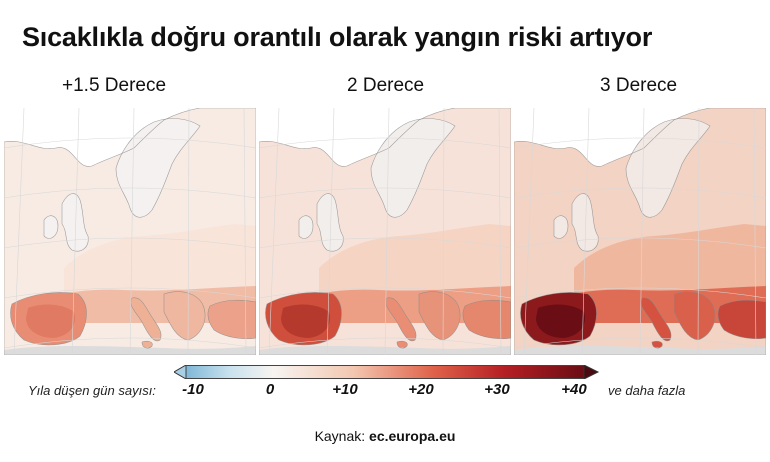 The width and height of the screenshot is (770, 462). Describe the element at coordinates (647, 390) in the screenshot. I see `legend-more-label: ve daha fazla` at that location.